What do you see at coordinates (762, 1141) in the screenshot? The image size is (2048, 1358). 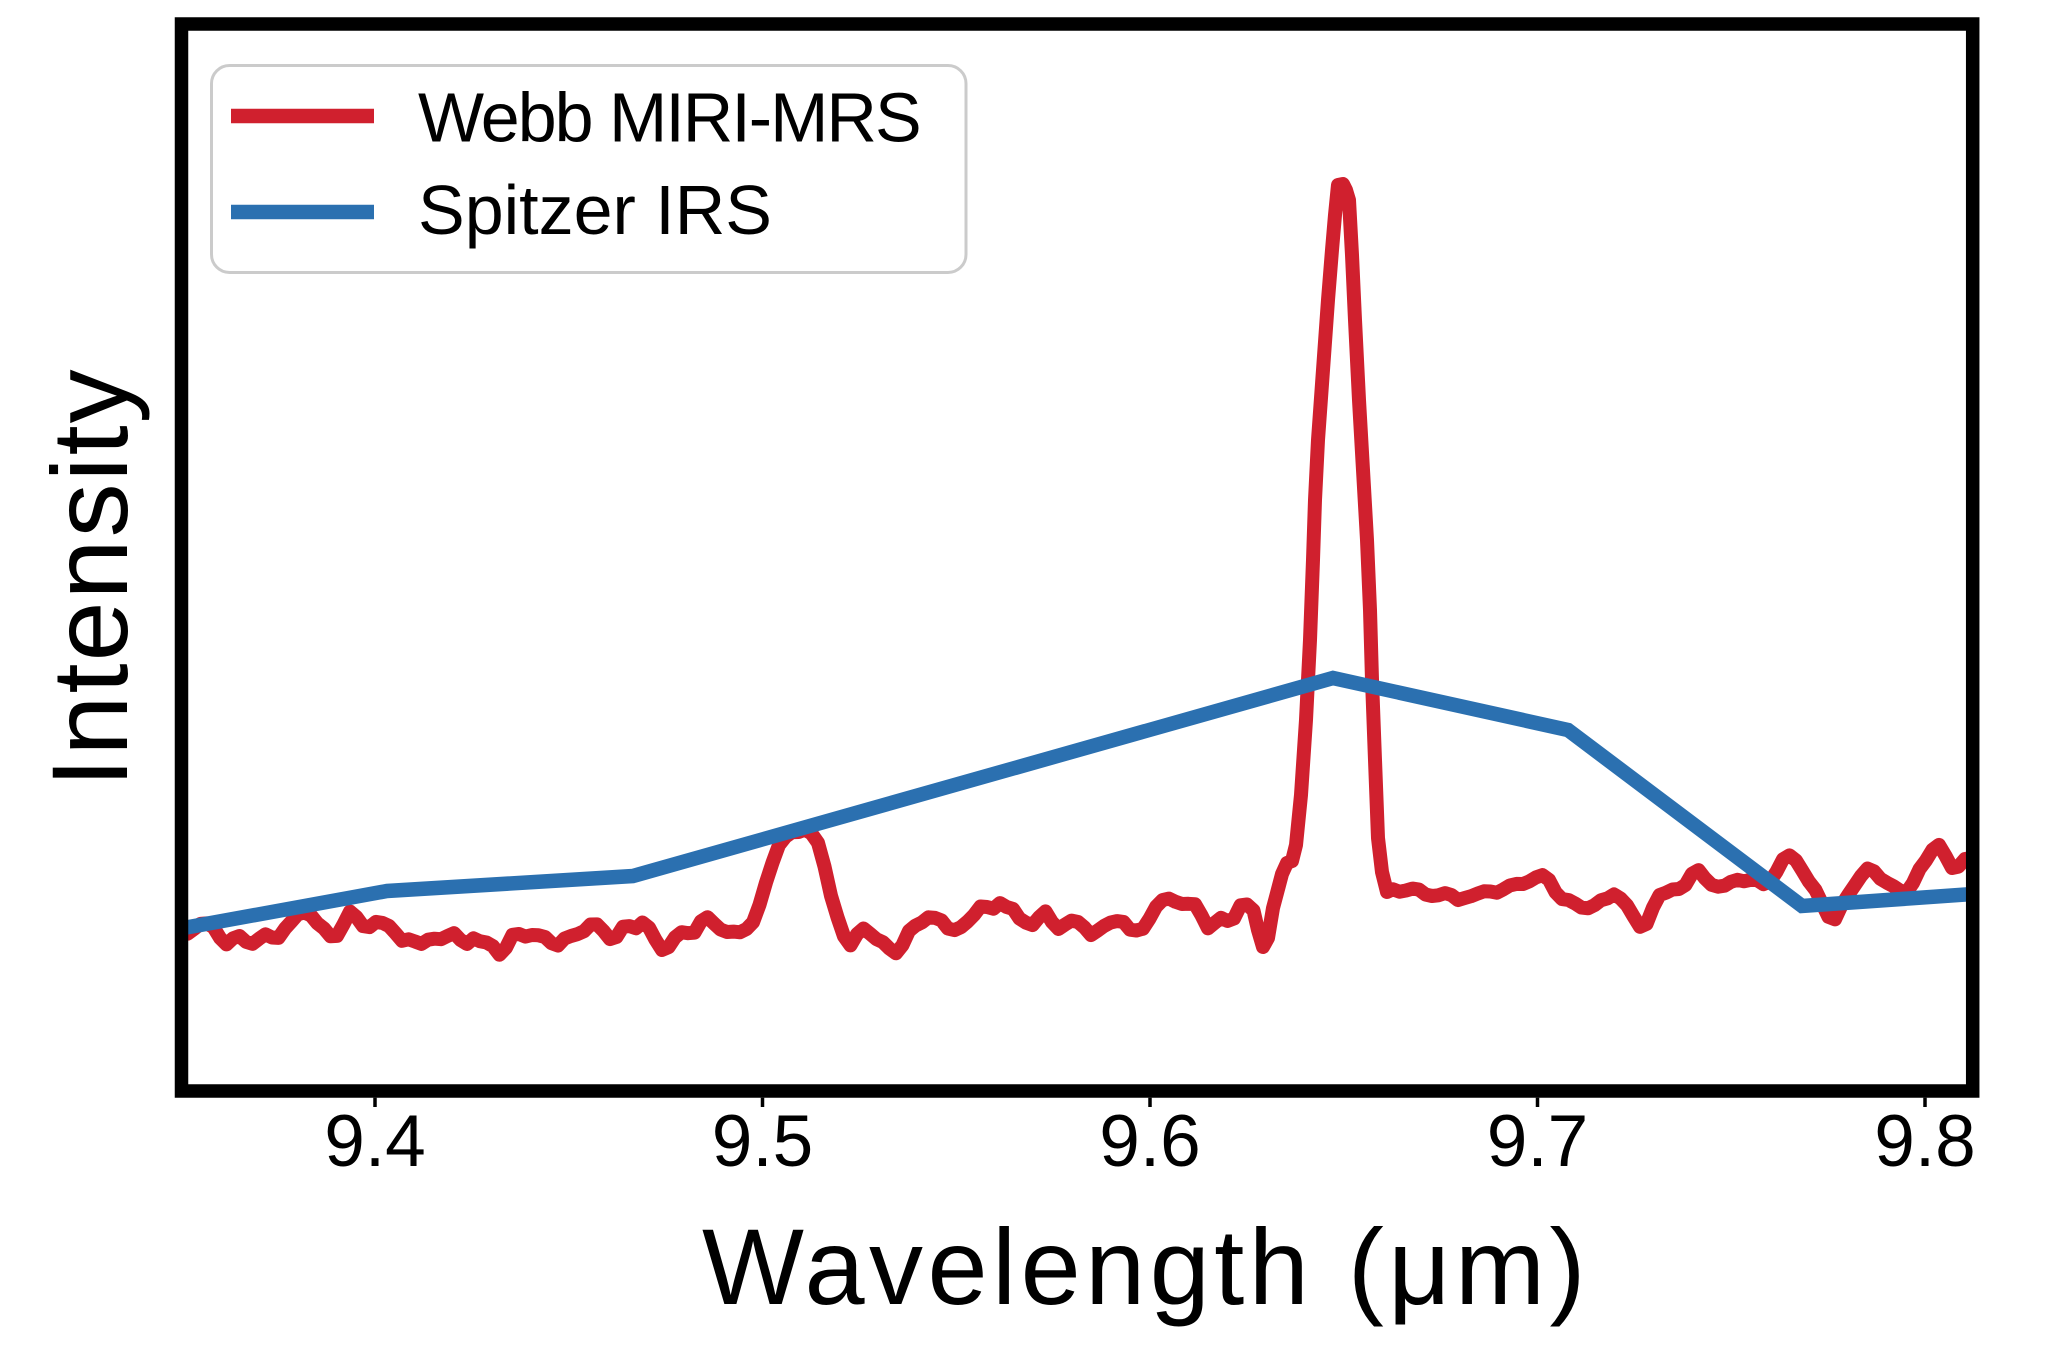 I see `svg-text: 9.5` at bounding box center [762, 1141].